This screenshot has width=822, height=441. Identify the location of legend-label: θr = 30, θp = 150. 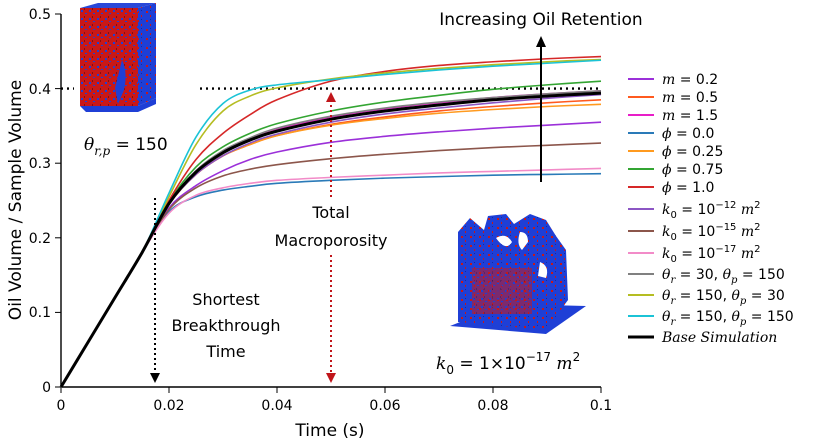
(723, 276).